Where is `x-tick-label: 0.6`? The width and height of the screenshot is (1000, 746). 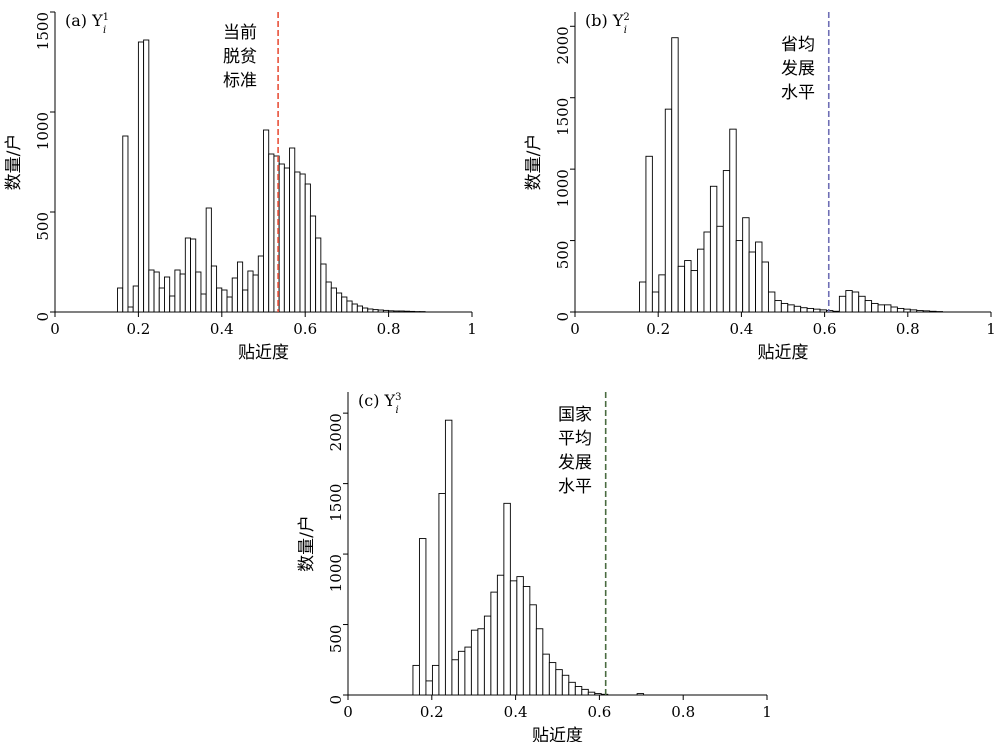 x-tick-label: 0.6 is located at coordinates (599, 712).